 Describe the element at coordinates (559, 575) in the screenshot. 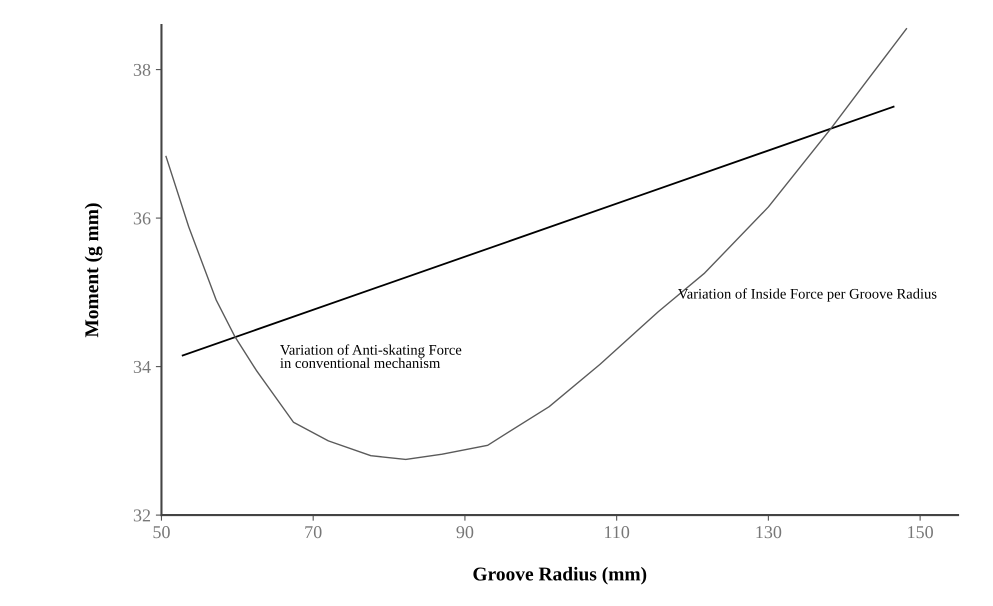

I see `x-axis-title: Groove Radius (mm)` at that location.